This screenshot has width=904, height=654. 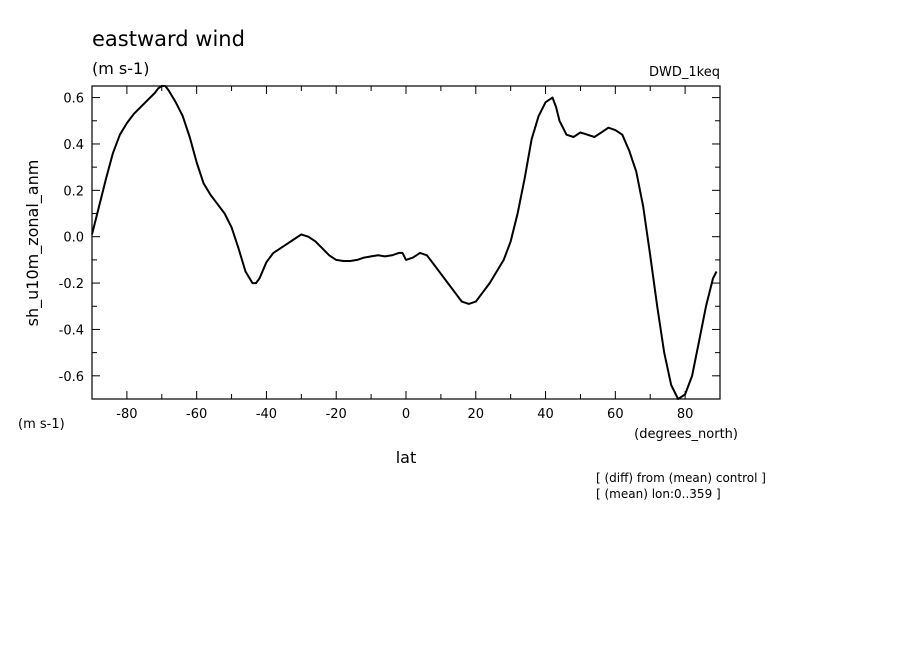 What do you see at coordinates (476, 414) in the screenshot?
I see `x-tick-label: 20` at bounding box center [476, 414].